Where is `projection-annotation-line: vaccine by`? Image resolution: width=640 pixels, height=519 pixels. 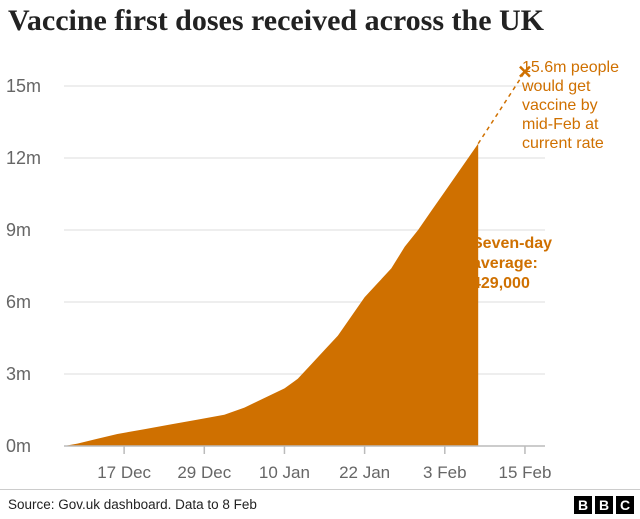 projection-annotation-line: vaccine by is located at coordinates (560, 105).